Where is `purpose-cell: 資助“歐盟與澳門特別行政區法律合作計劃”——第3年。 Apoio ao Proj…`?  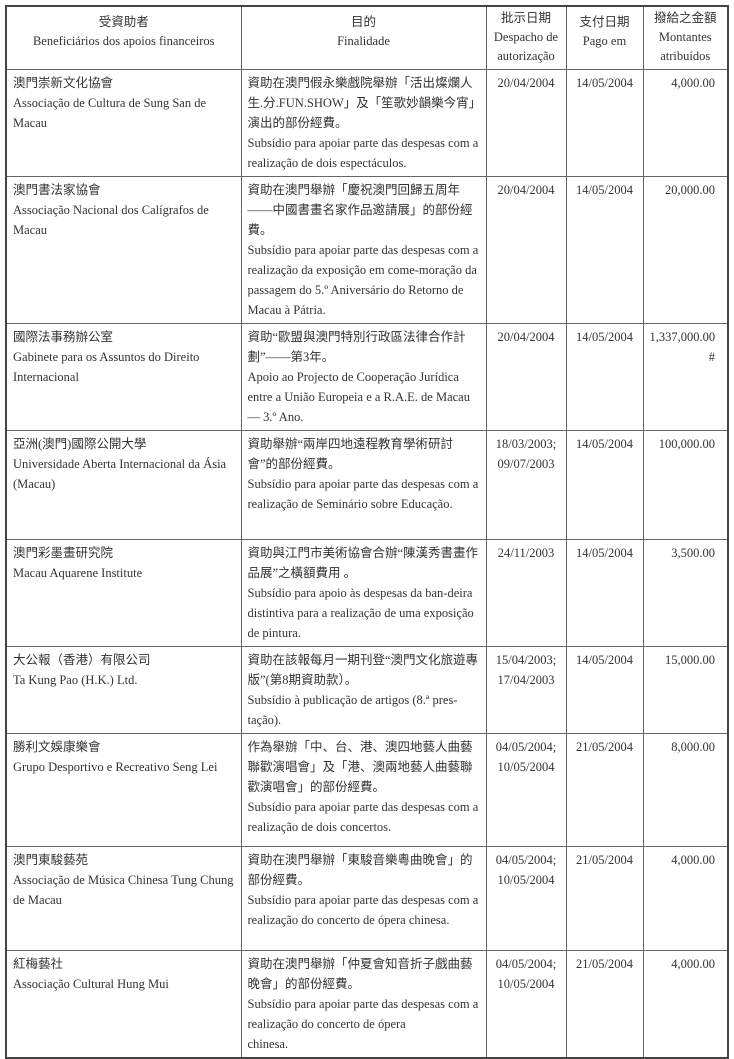 purpose-cell: 資助“歐盟與澳門特別行政區法律合作計劃”——第3年。 Apoio ao Proj… is located at coordinates (363, 377).